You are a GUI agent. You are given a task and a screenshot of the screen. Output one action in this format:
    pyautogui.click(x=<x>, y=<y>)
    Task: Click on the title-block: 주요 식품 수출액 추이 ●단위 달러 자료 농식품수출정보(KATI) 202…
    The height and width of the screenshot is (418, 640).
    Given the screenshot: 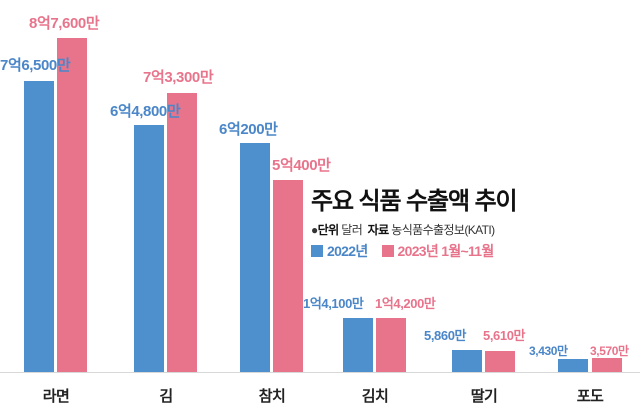 What is the action you would take?
    pyautogui.click(x=471, y=223)
    